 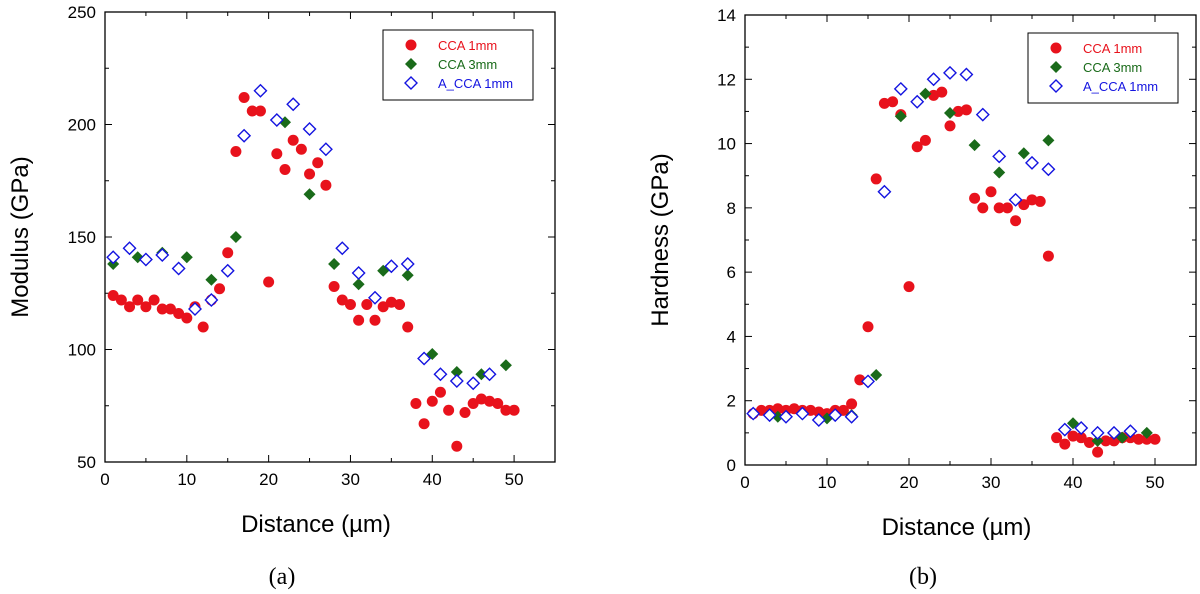 What do you see at coordinates (1103, 68) in the screenshot?
I see `panel-b-legend: CCA 1mm CCA 3mm A_CCA 1mm` at bounding box center [1103, 68].